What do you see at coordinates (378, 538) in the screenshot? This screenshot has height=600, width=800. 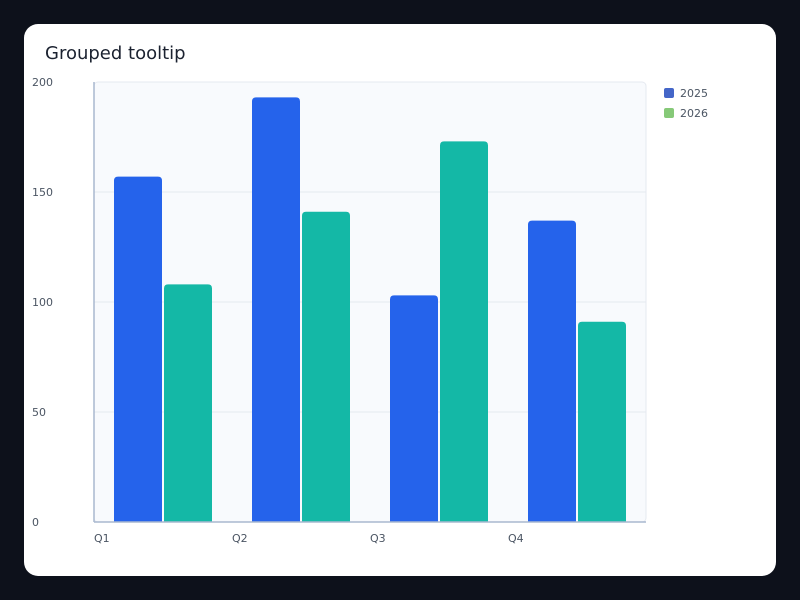 I see `x-tick-label-q3: Q3` at bounding box center [378, 538].